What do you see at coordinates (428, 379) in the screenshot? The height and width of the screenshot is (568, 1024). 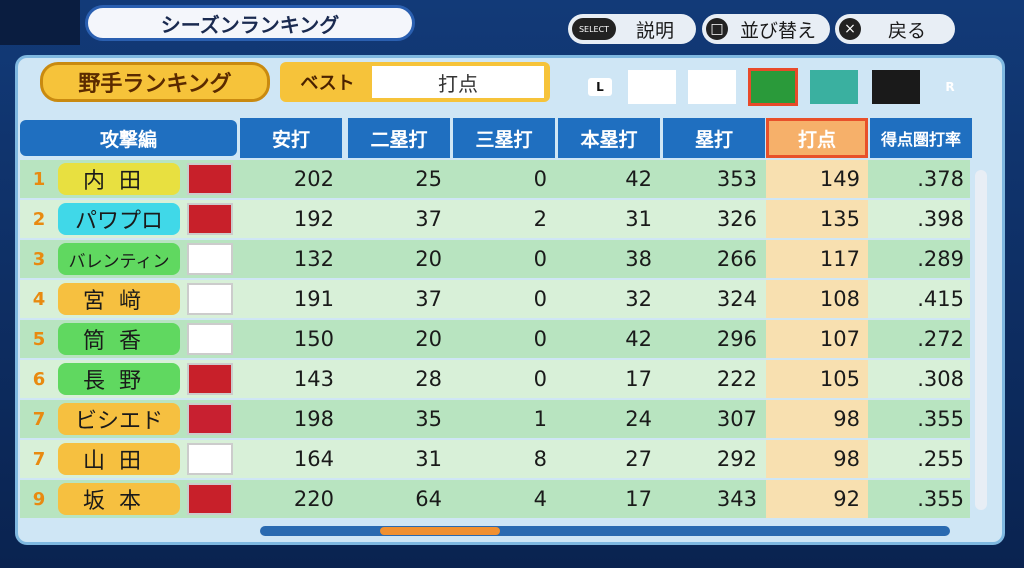 I see `stat-cell: 28` at bounding box center [428, 379].